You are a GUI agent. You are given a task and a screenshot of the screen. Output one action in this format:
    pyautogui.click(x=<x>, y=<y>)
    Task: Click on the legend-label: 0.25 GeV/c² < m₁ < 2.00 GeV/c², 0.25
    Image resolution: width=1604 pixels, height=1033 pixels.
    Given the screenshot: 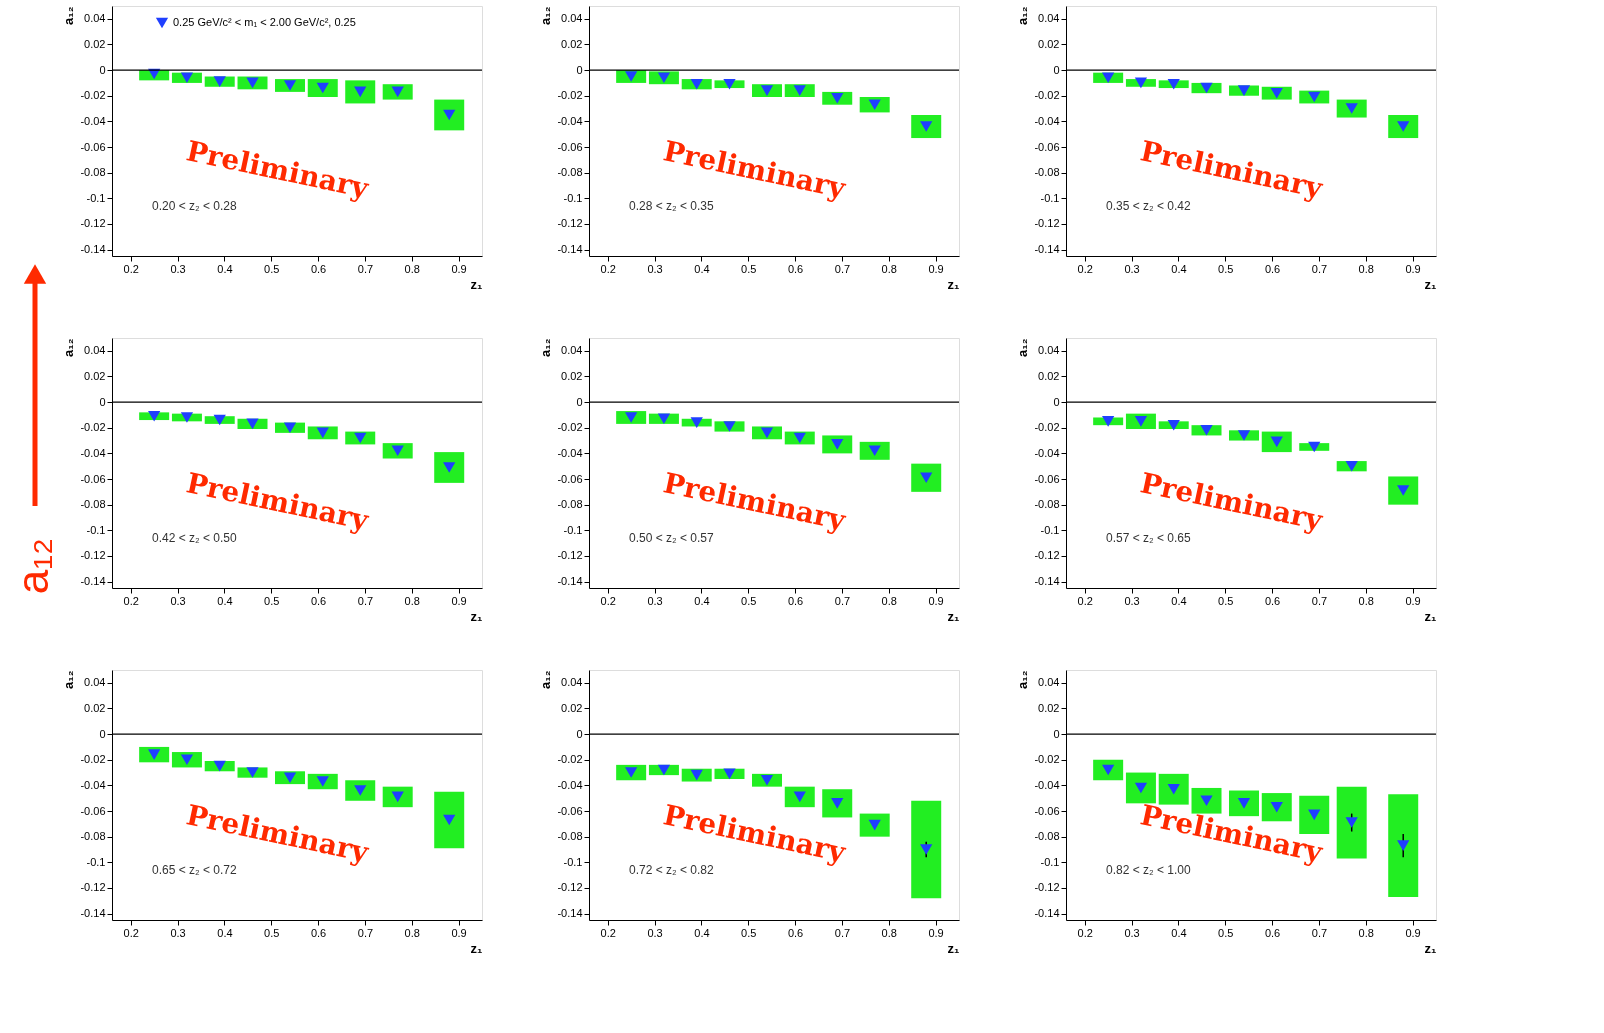 What is the action you would take?
    pyautogui.click(x=264, y=22)
    